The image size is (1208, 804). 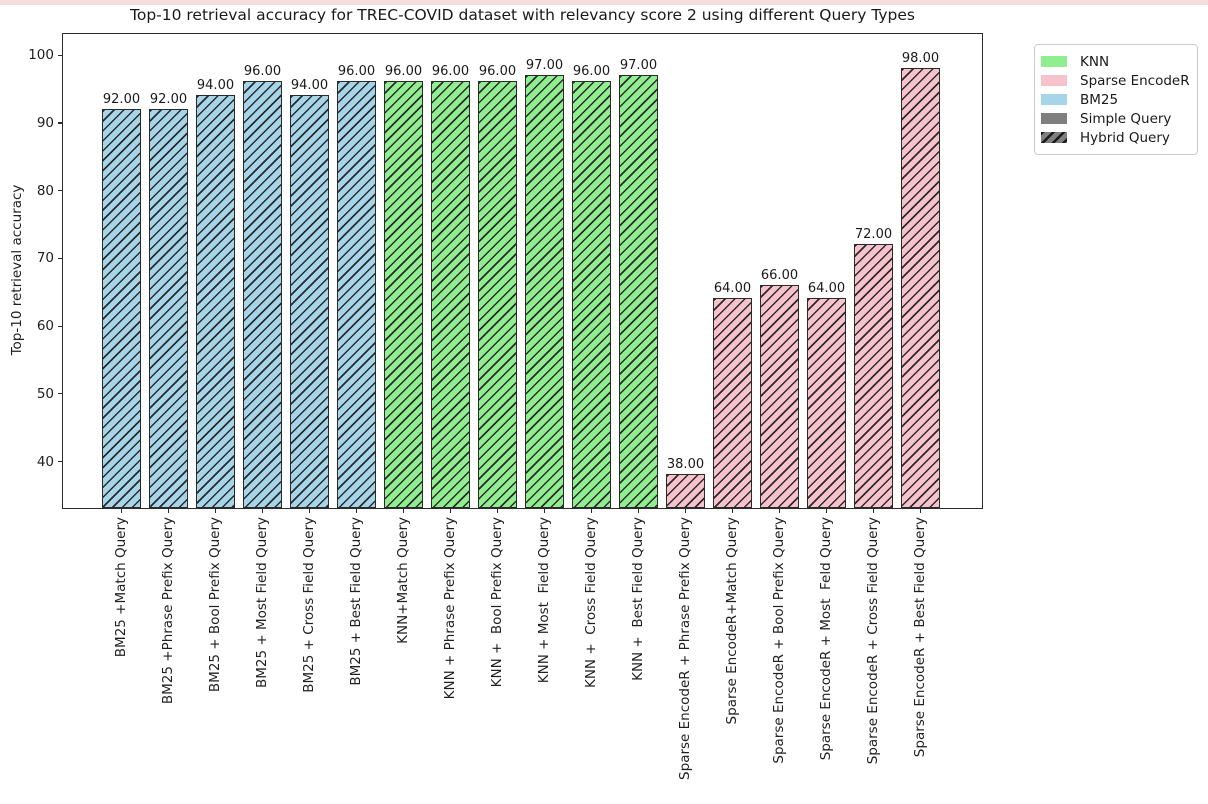 What do you see at coordinates (732, 289) in the screenshot?
I see `bar-value-label-13: 64.00` at bounding box center [732, 289].